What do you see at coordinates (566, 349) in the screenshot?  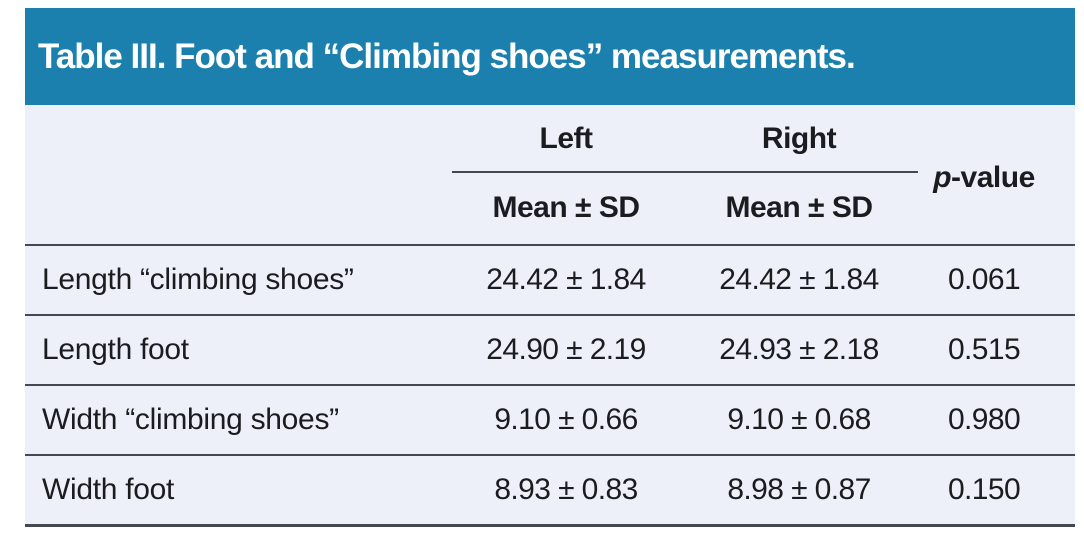 I see `cell-left-mean-sd: 24.90 ± 2.19` at bounding box center [566, 349].